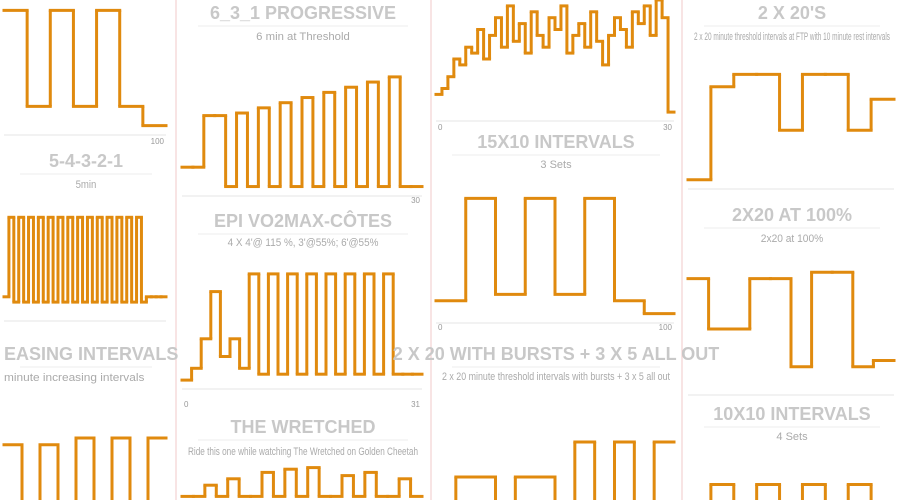 The width and height of the screenshot is (900, 500). What do you see at coordinates (555, 142) in the screenshot?
I see `card-title: 15X10 INTERVALS` at bounding box center [555, 142].